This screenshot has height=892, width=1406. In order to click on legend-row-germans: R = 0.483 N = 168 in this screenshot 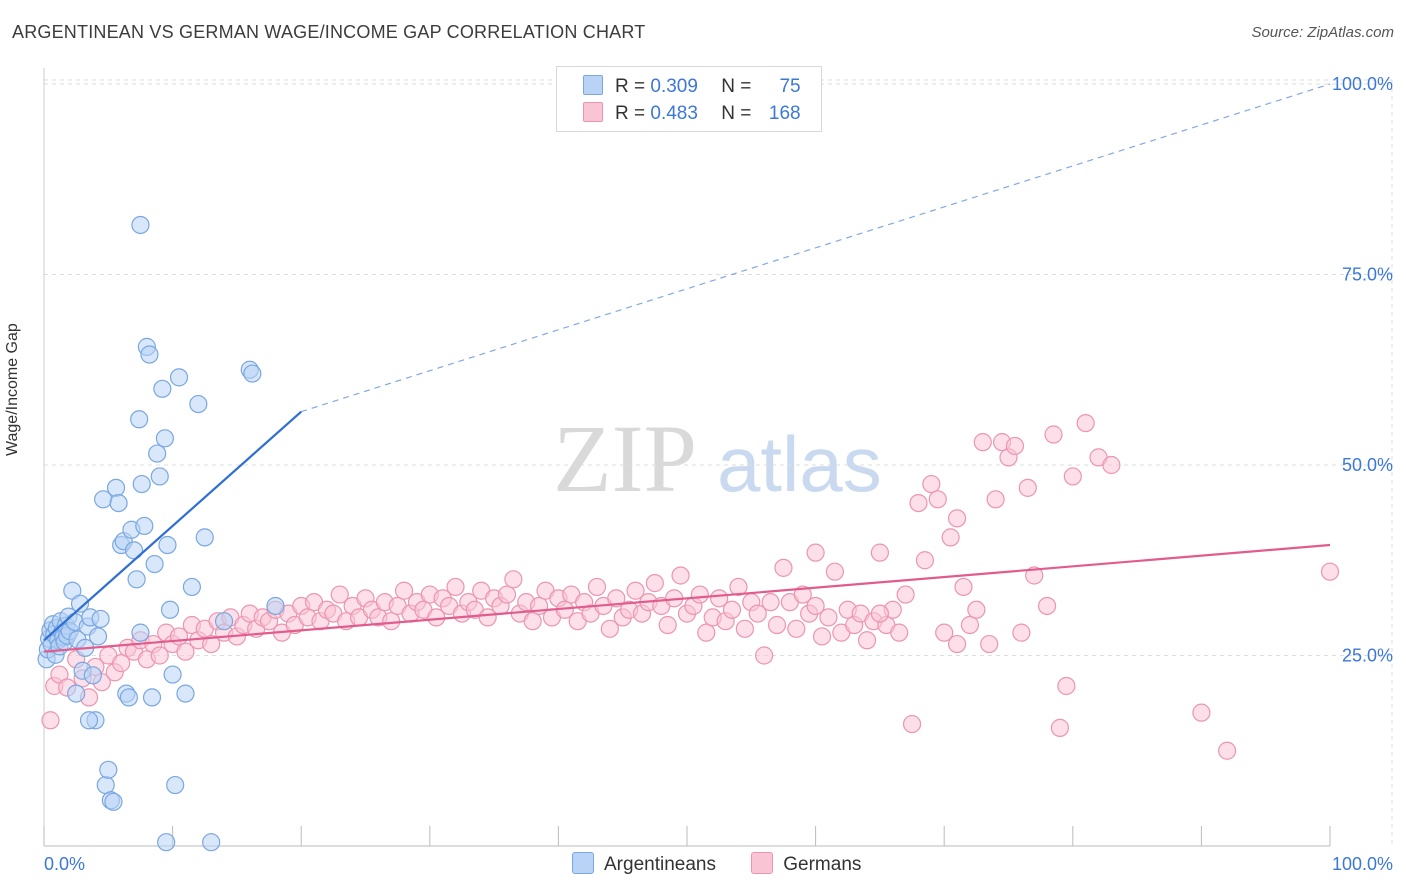, I will do `click(692, 114)`.